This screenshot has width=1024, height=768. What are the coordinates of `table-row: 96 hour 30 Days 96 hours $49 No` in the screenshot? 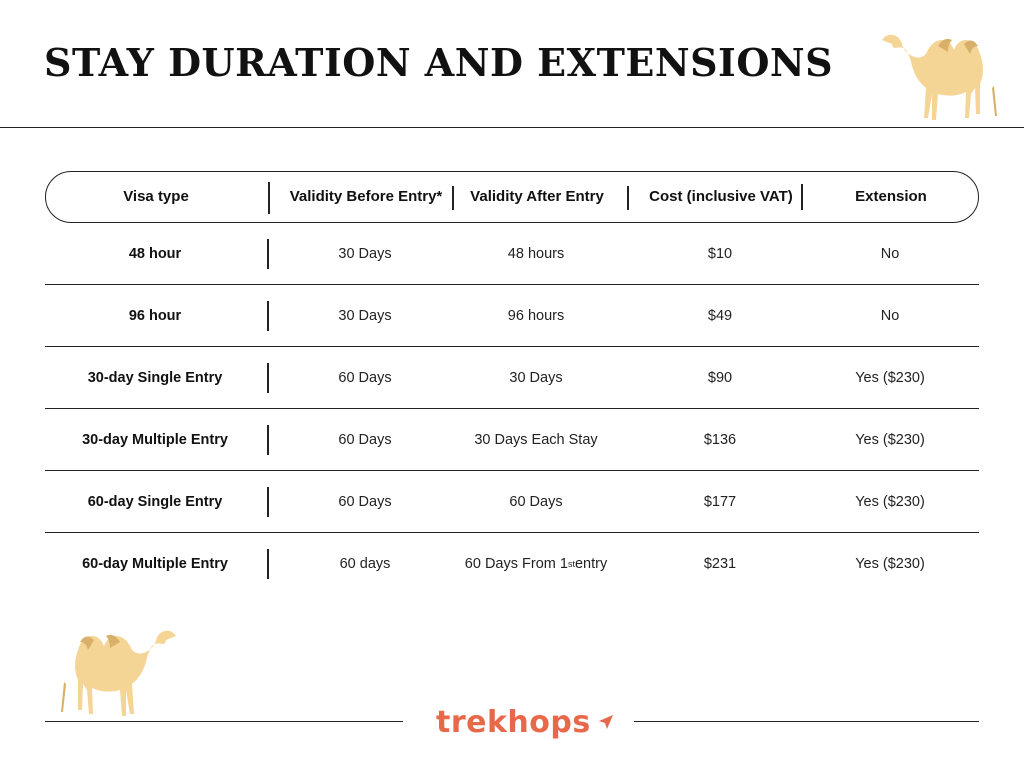 It's located at (512, 316).